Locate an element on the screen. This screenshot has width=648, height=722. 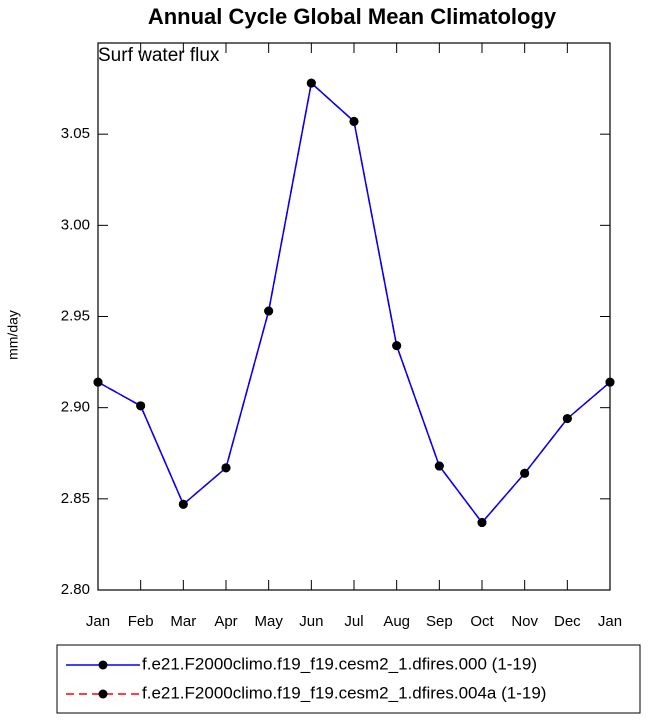
x-tick-label: Nov is located at coordinates (524, 621).